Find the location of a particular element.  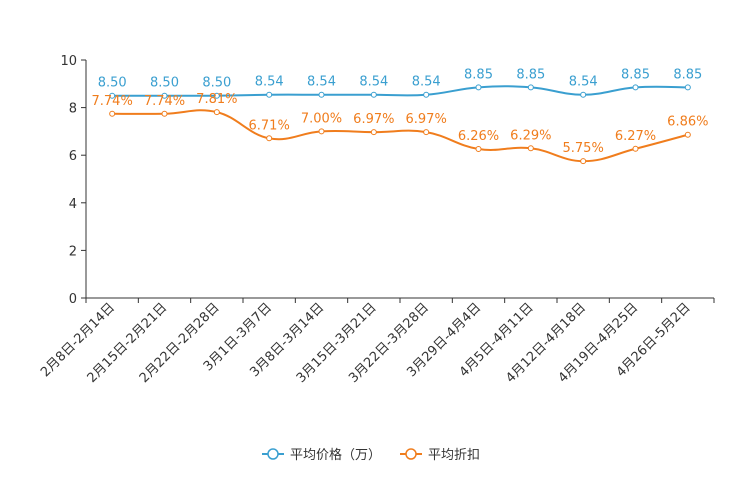

legend-item-2: 平均折扣 is located at coordinates (440, 455).